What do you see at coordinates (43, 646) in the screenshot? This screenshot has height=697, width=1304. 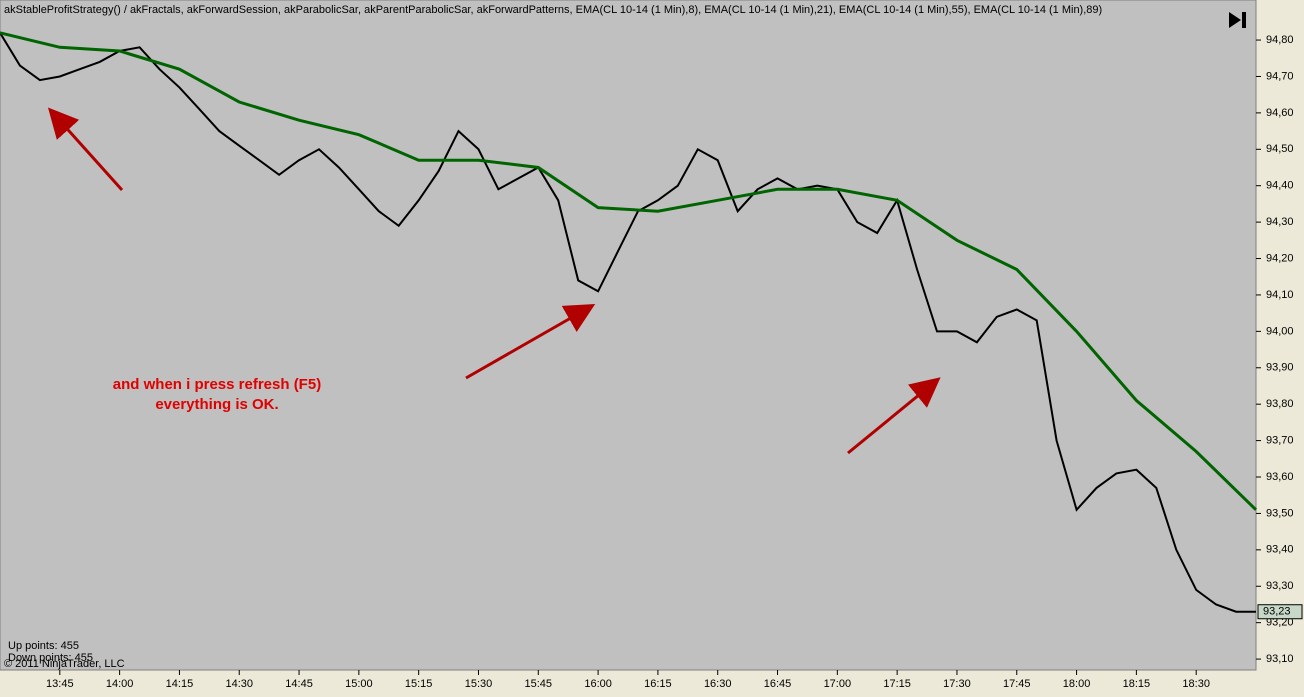 I see `status-text: Up points: 455` at bounding box center [43, 646].